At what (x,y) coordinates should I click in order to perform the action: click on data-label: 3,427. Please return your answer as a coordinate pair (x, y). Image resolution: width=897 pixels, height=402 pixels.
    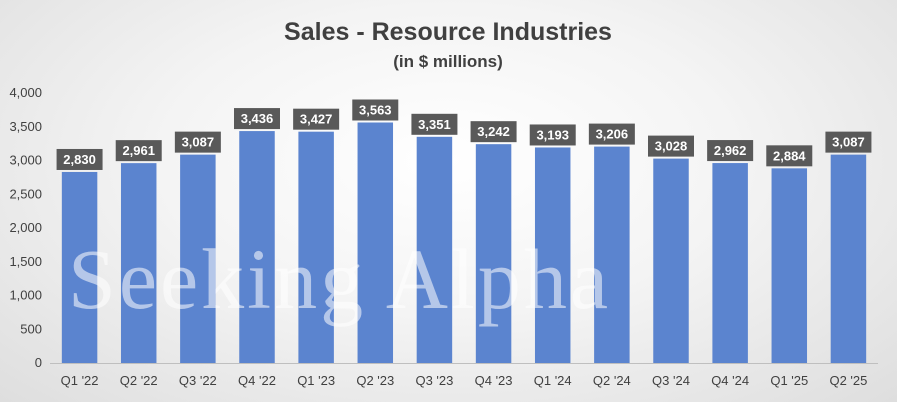
    Looking at the image, I should click on (316, 119).